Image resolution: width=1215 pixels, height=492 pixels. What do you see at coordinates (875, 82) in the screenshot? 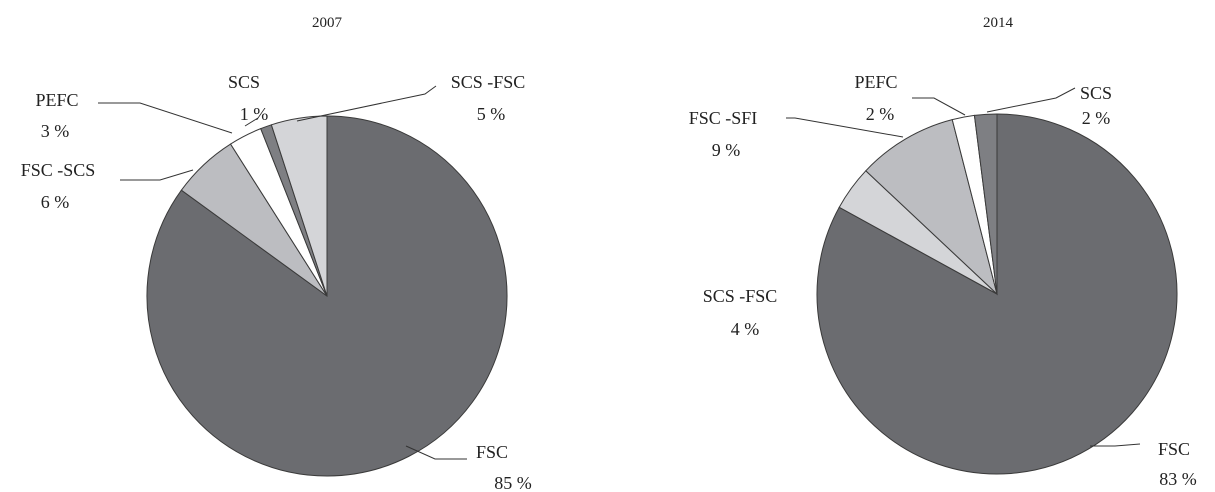
I see `slice-label-pefc-2014: PEFC` at bounding box center [875, 82].